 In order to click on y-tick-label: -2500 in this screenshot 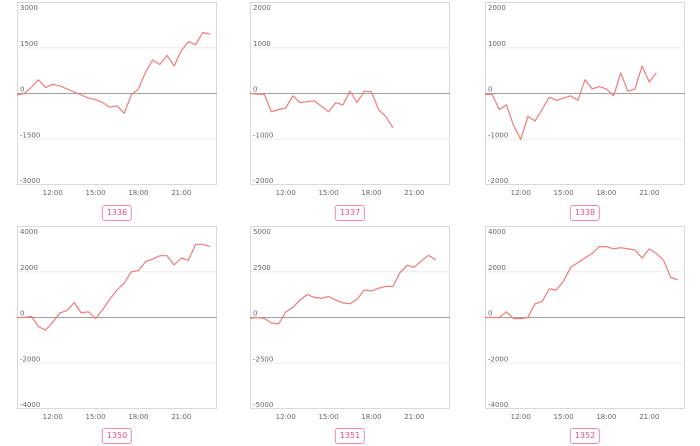, I will do `click(263, 359)`.